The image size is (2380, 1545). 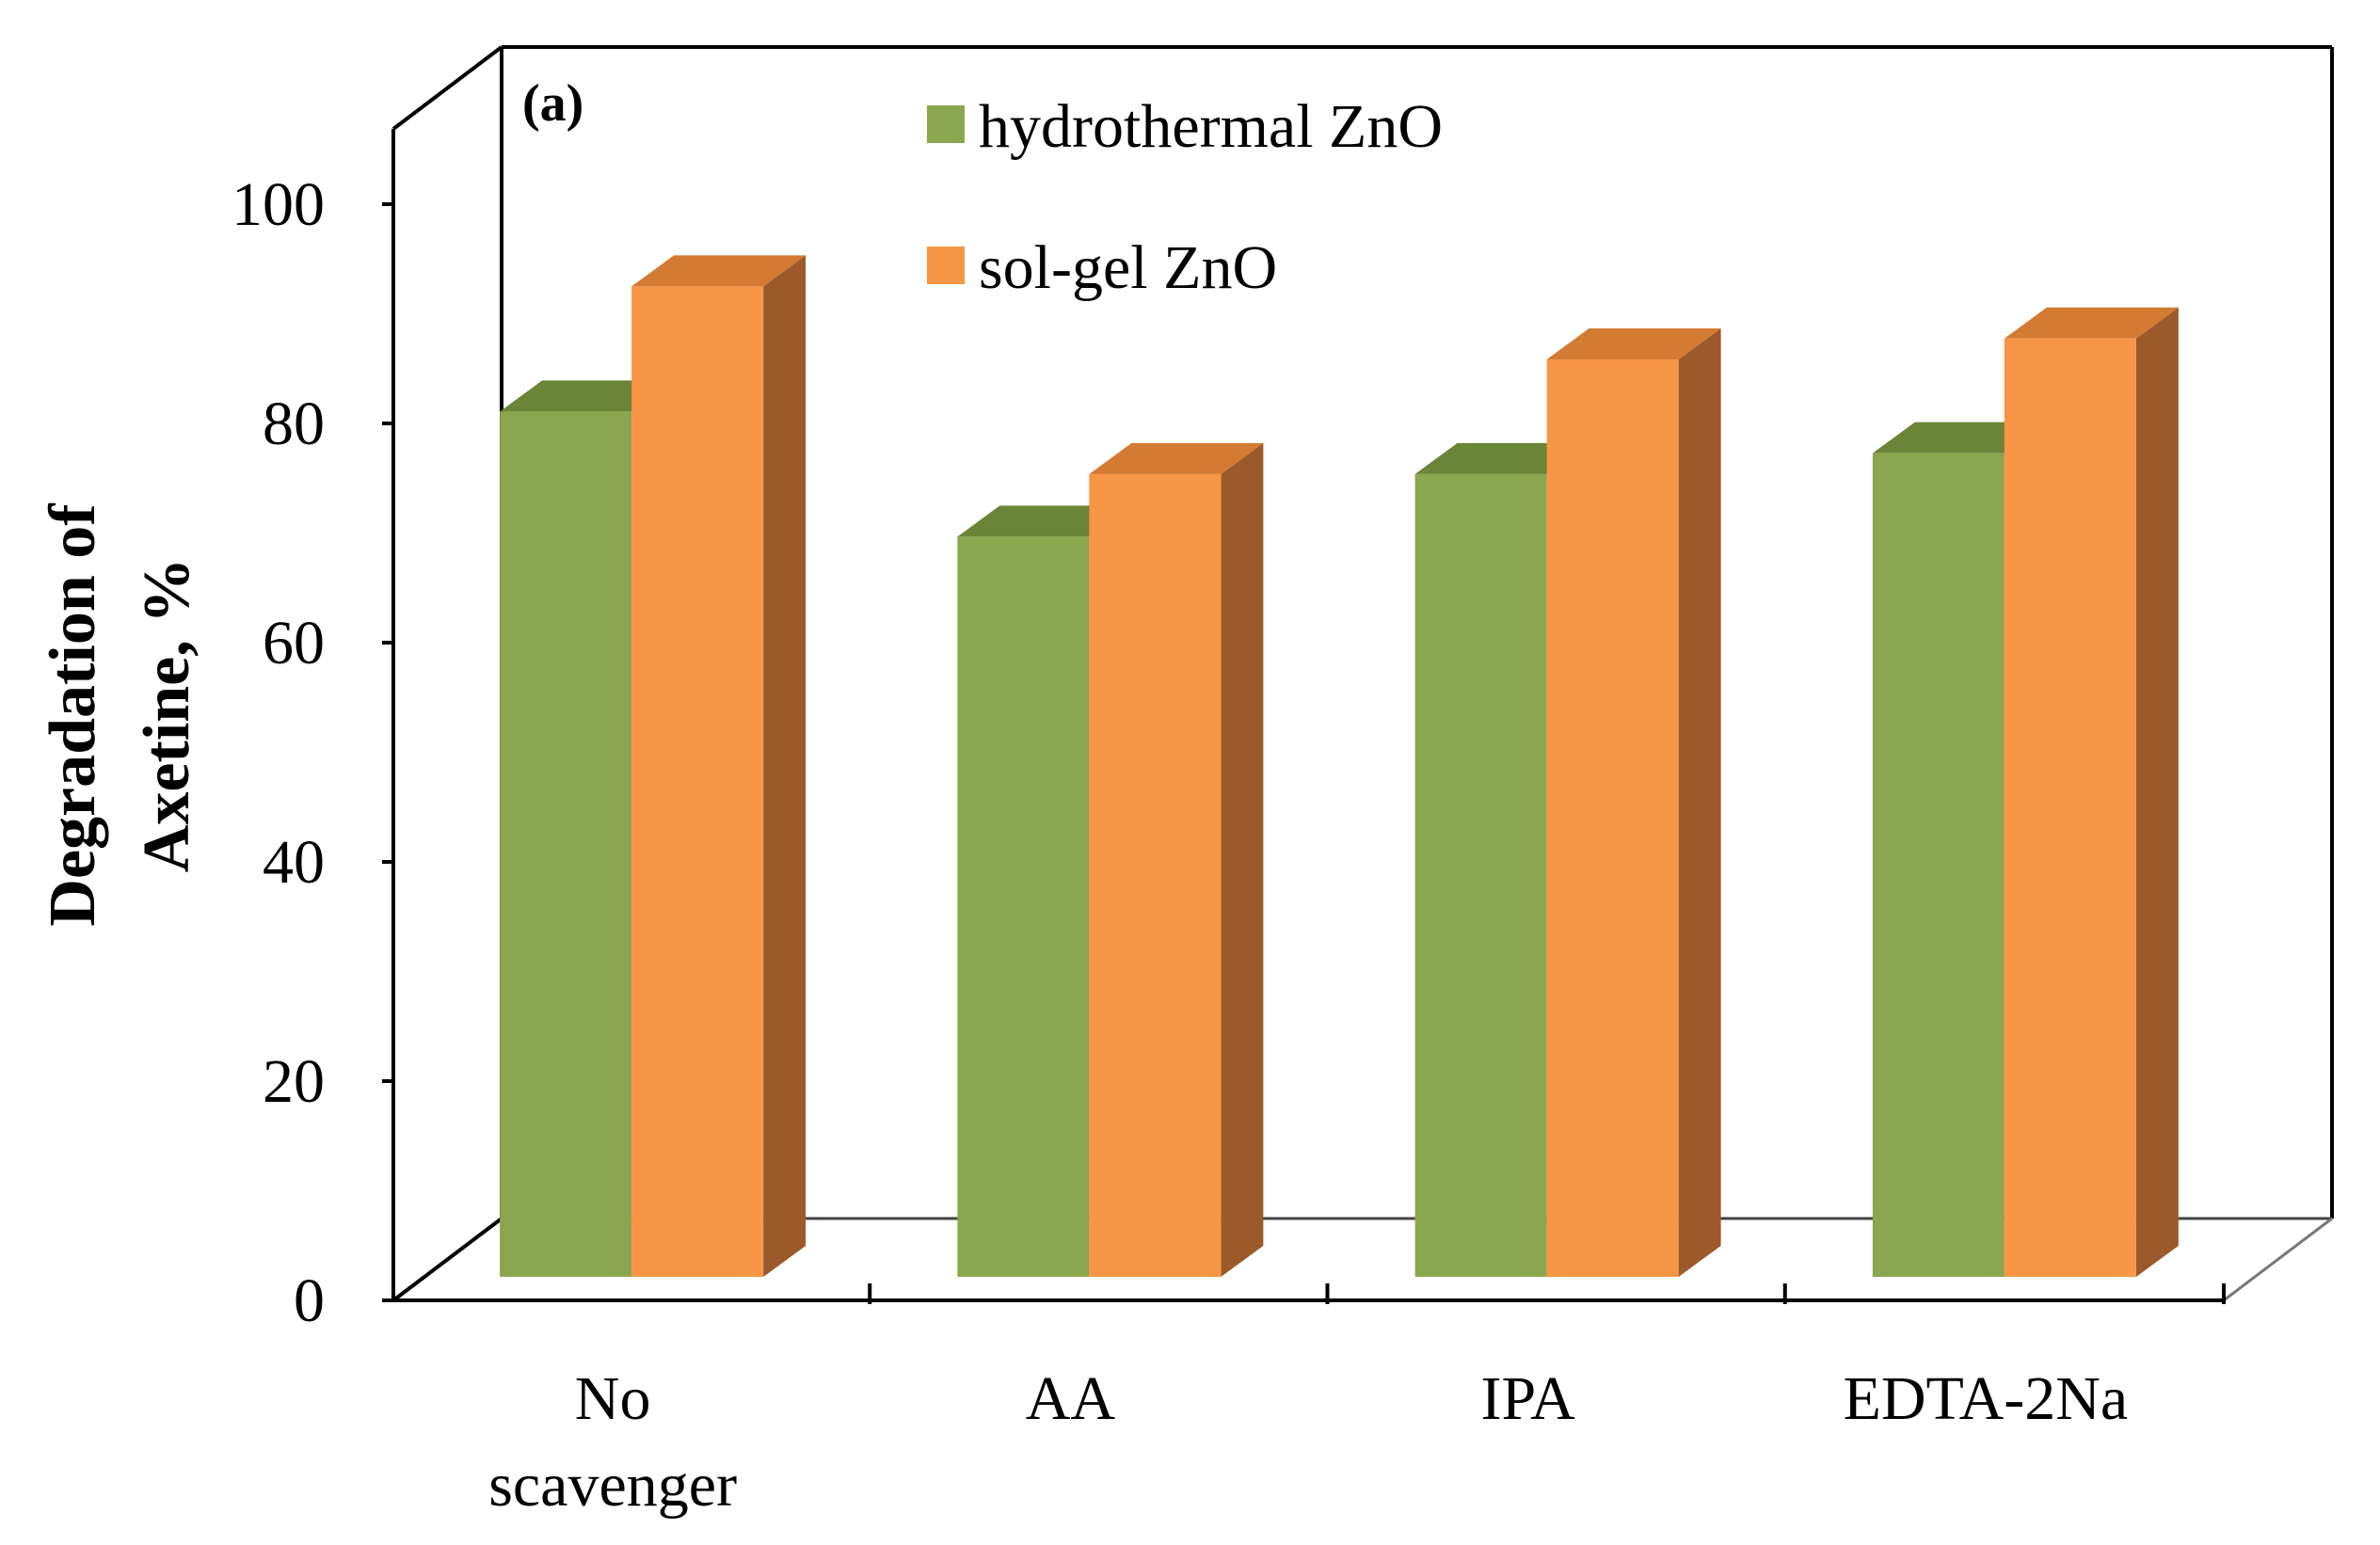 I want to click on y-axis-title-line-1: Degradation of, so click(x=73, y=715).